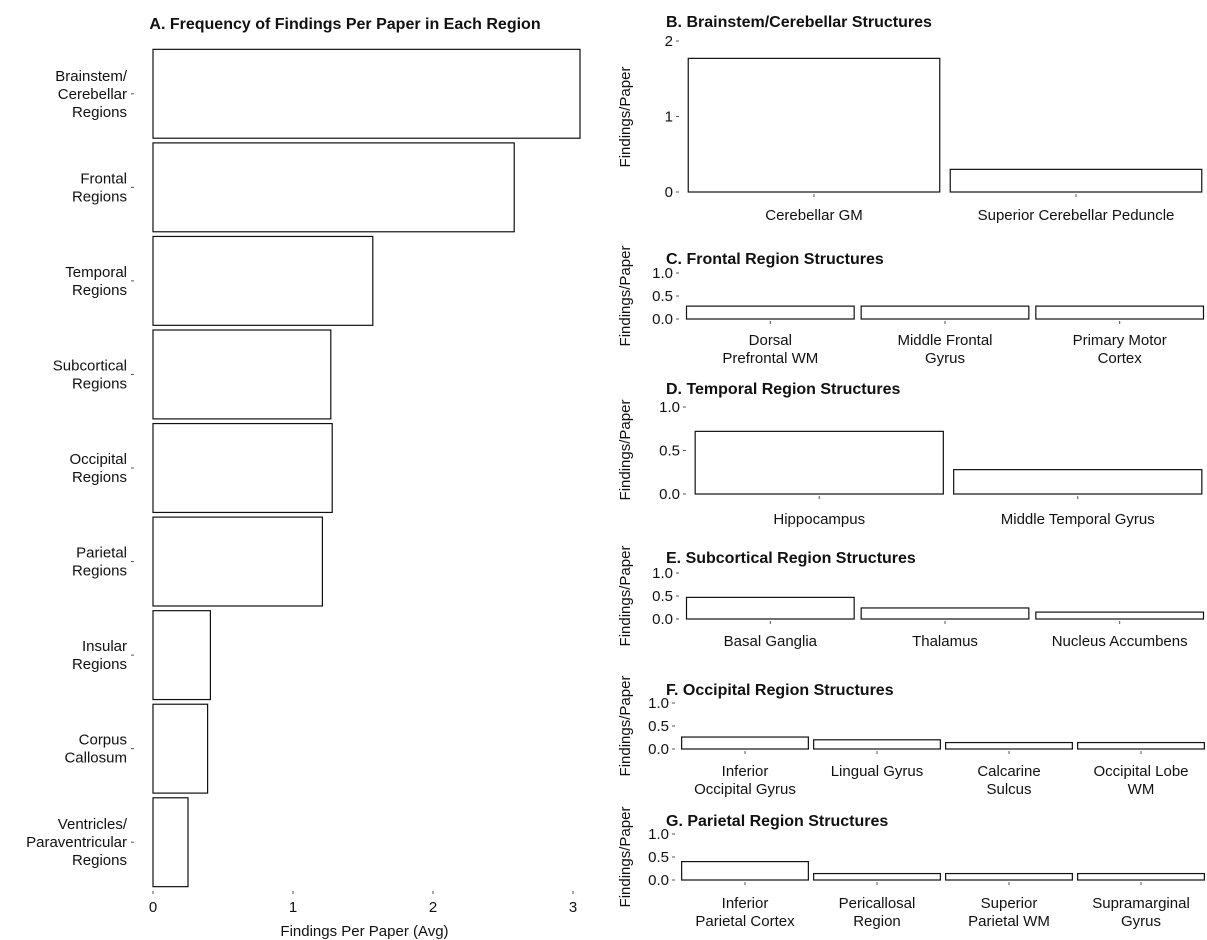  What do you see at coordinates (819, 519) in the screenshot?
I see `x-tick-label: Hippocampus` at bounding box center [819, 519].